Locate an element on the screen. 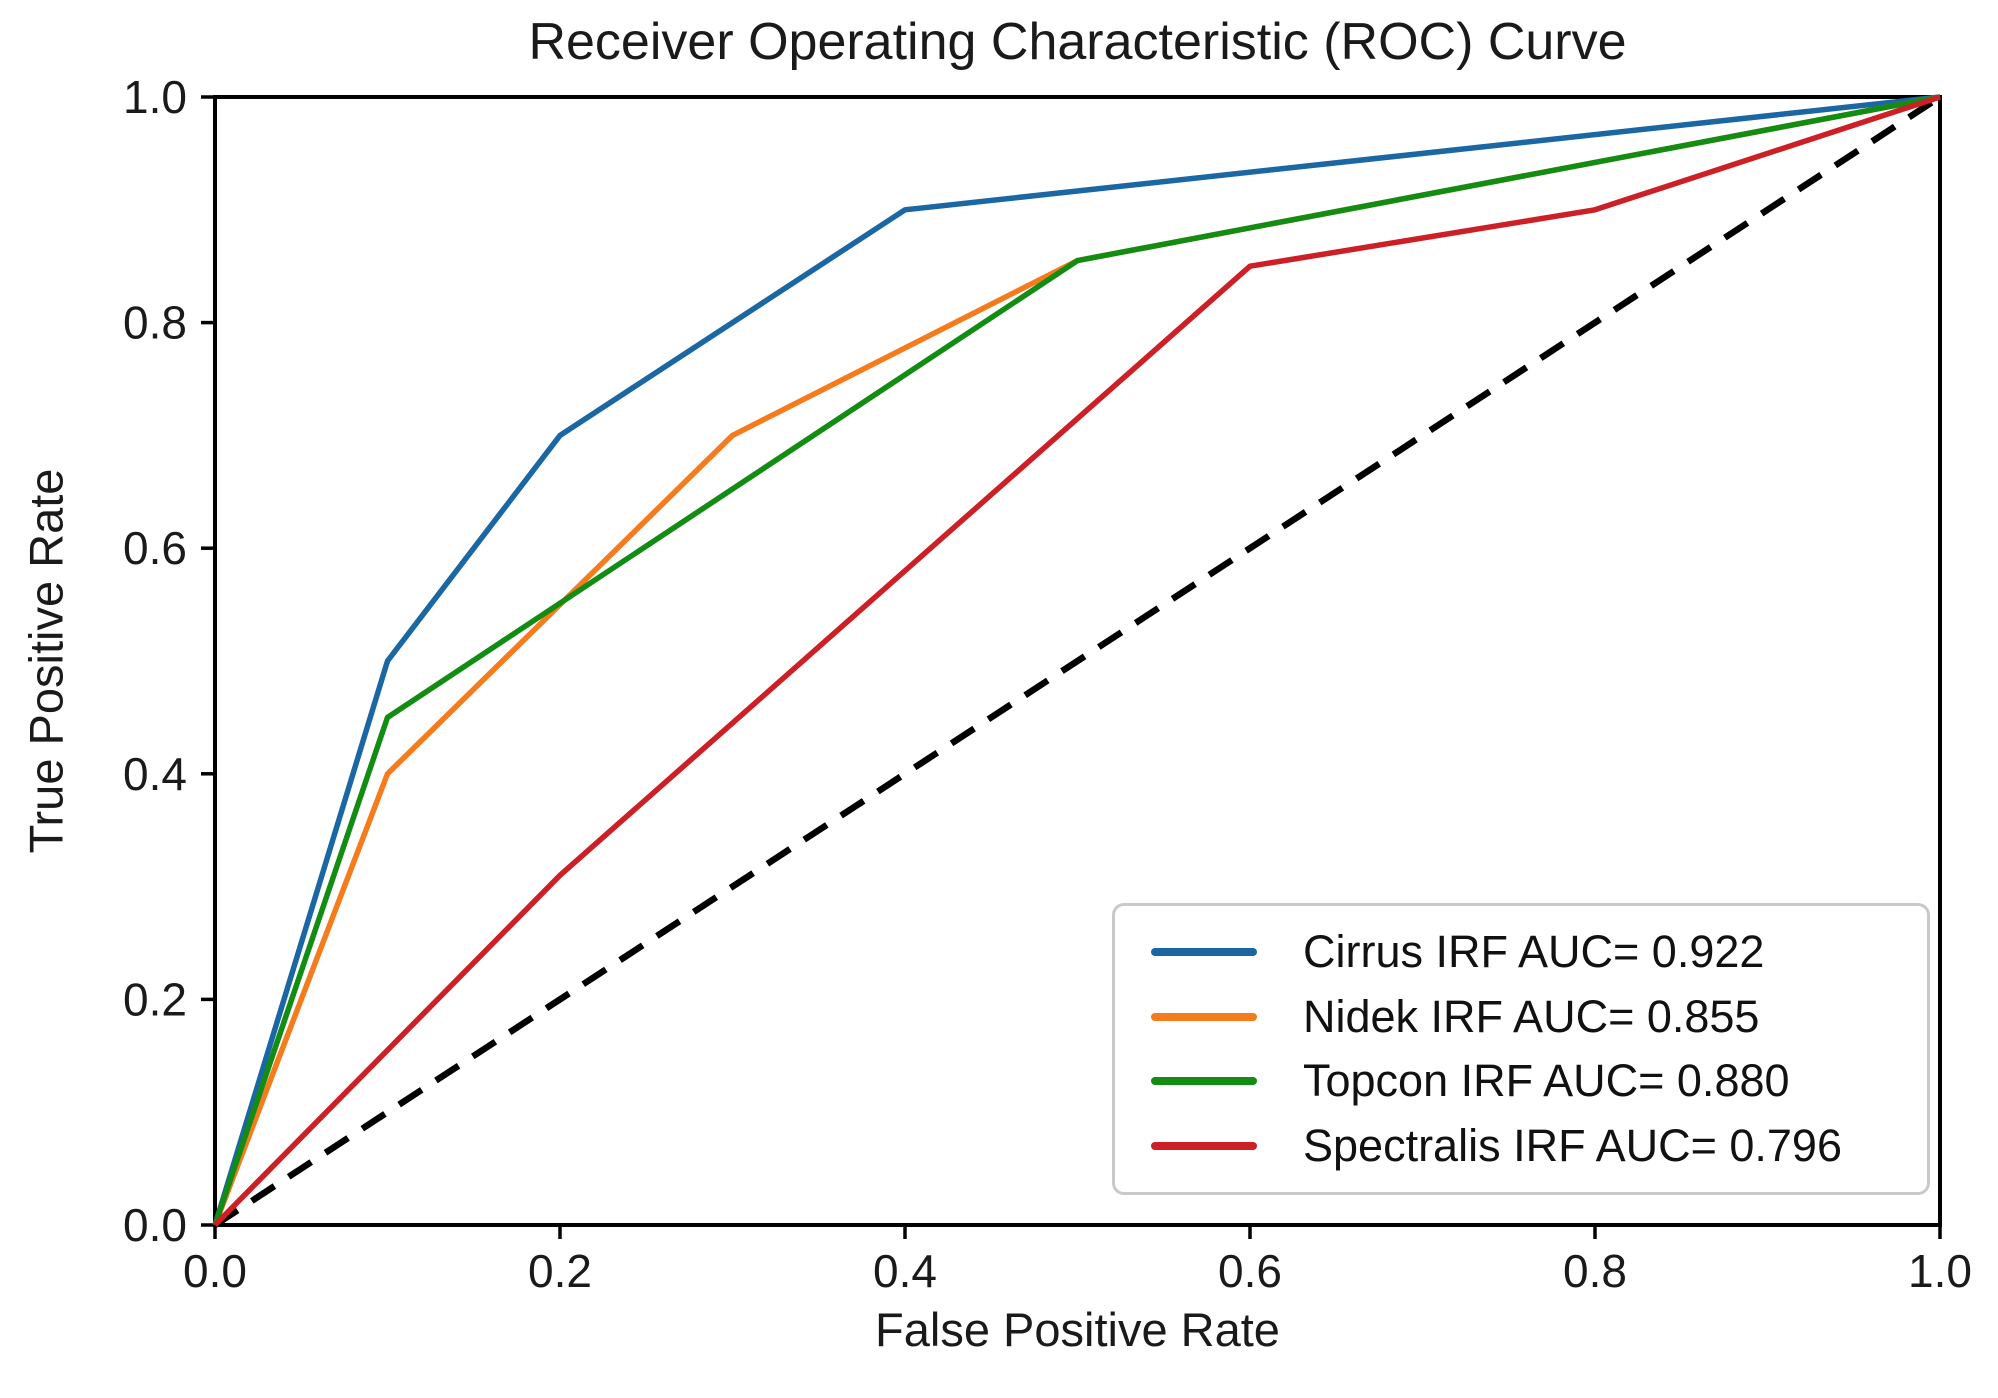 The width and height of the screenshot is (1998, 1398). legend-item-spectralis: Spectralis IRF AUC= 0.796 is located at coordinates (1521, 1146).